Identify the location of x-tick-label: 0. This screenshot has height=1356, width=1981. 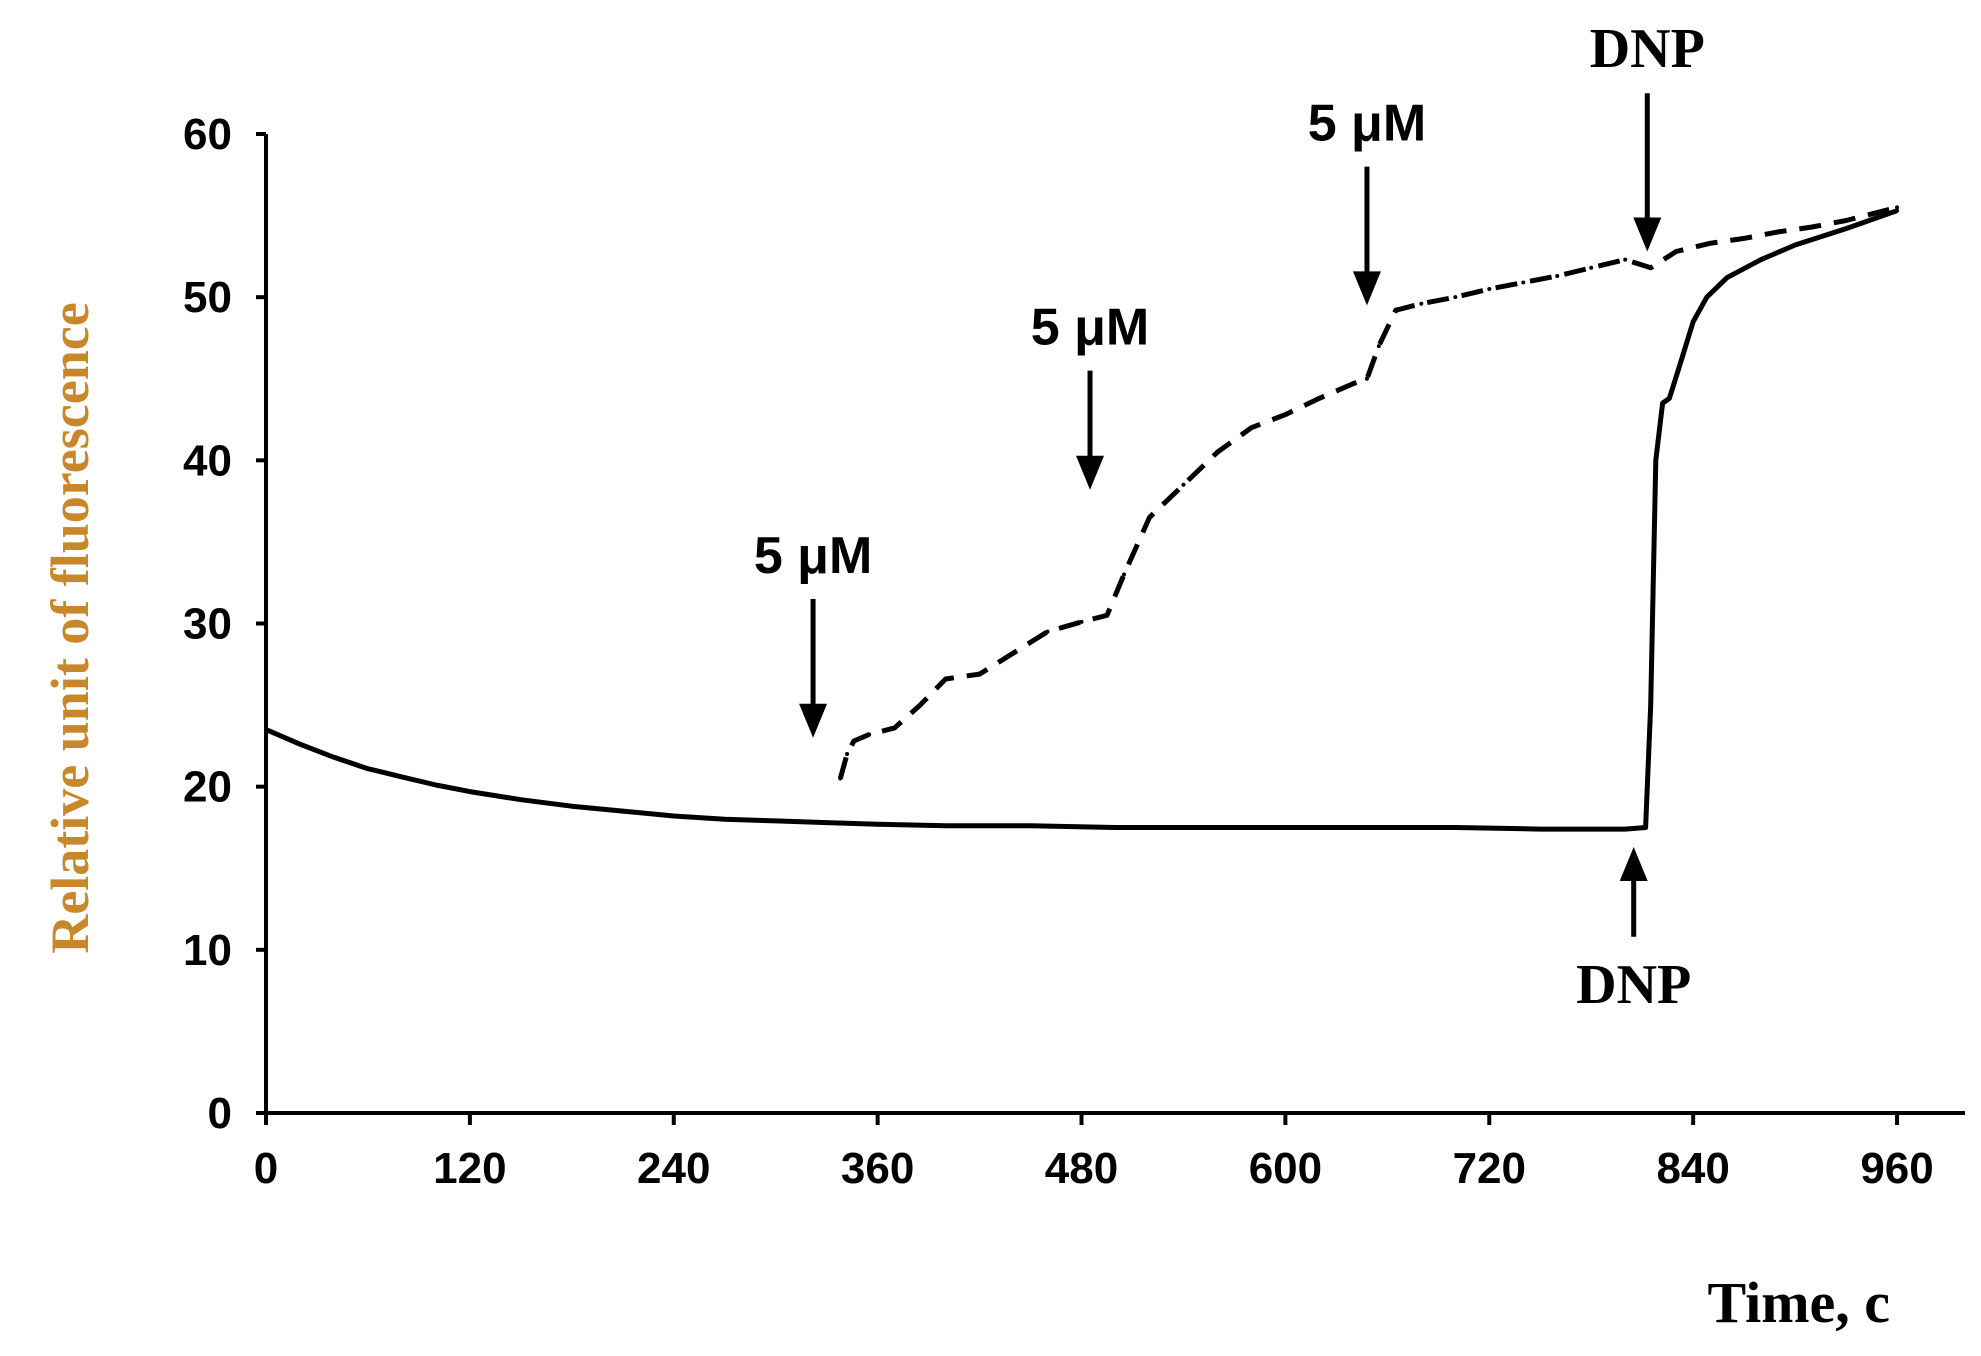
(266, 1168).